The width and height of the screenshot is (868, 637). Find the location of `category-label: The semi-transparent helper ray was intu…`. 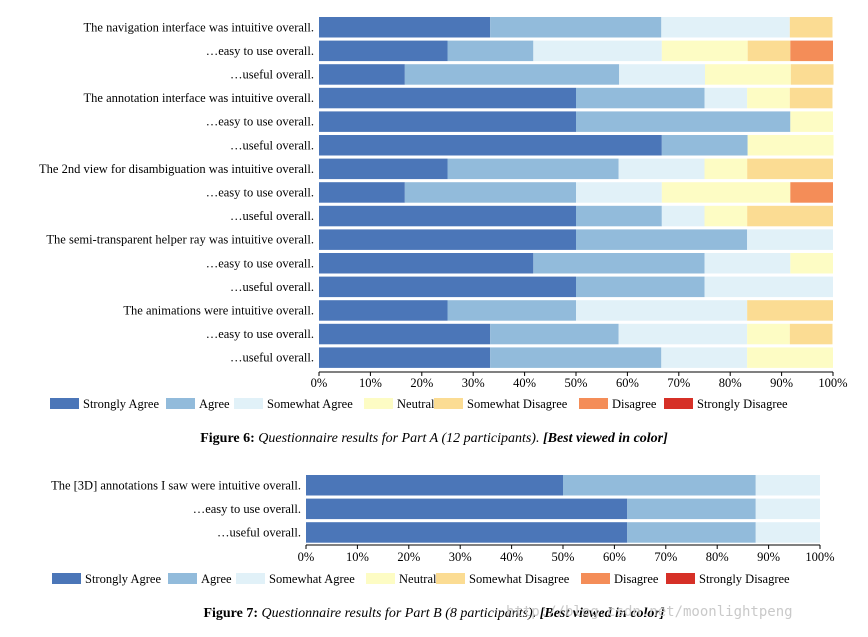

category-label: The semi-transparent helper ray was intu… is located at coordinates (180, 240).